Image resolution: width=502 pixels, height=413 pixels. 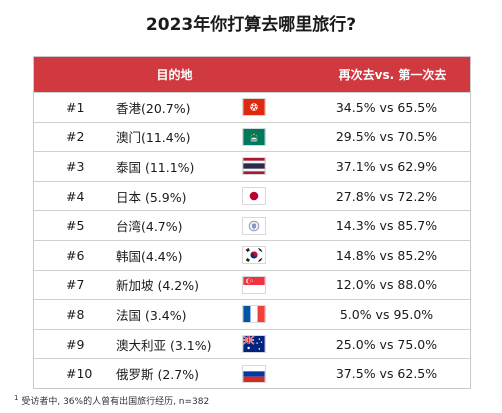 I want to click on russia-flag-icon, so click(x=254, y=373).